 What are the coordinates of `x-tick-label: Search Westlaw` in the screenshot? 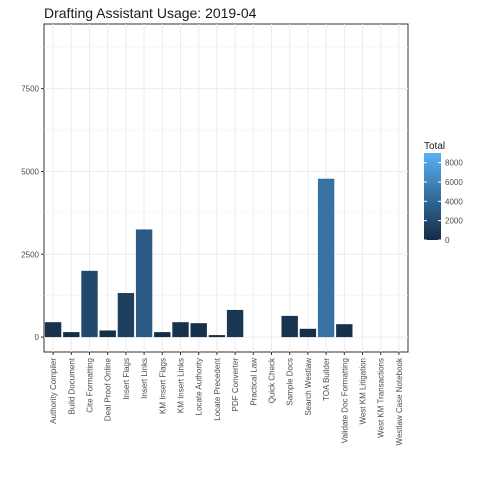 It's located at (308, 387).